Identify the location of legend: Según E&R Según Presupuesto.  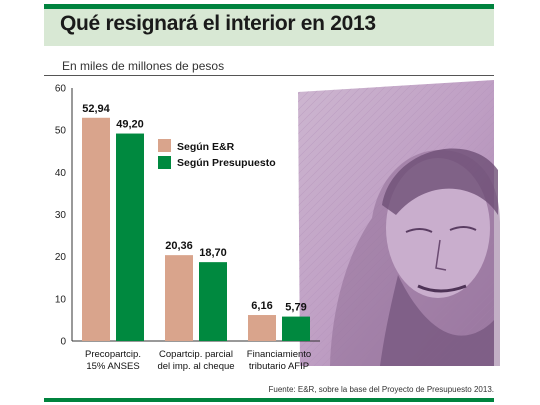
(217, 154).